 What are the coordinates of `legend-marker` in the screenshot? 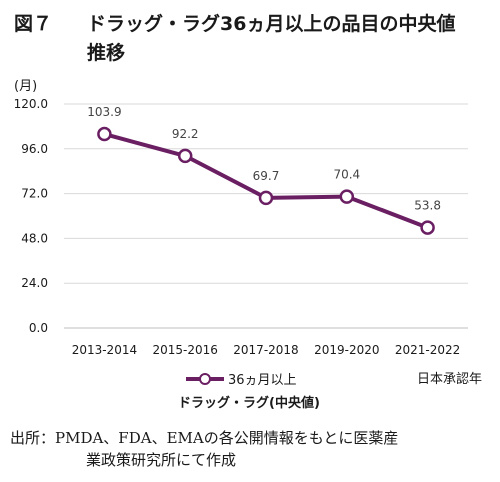 It's located at (205, 379).